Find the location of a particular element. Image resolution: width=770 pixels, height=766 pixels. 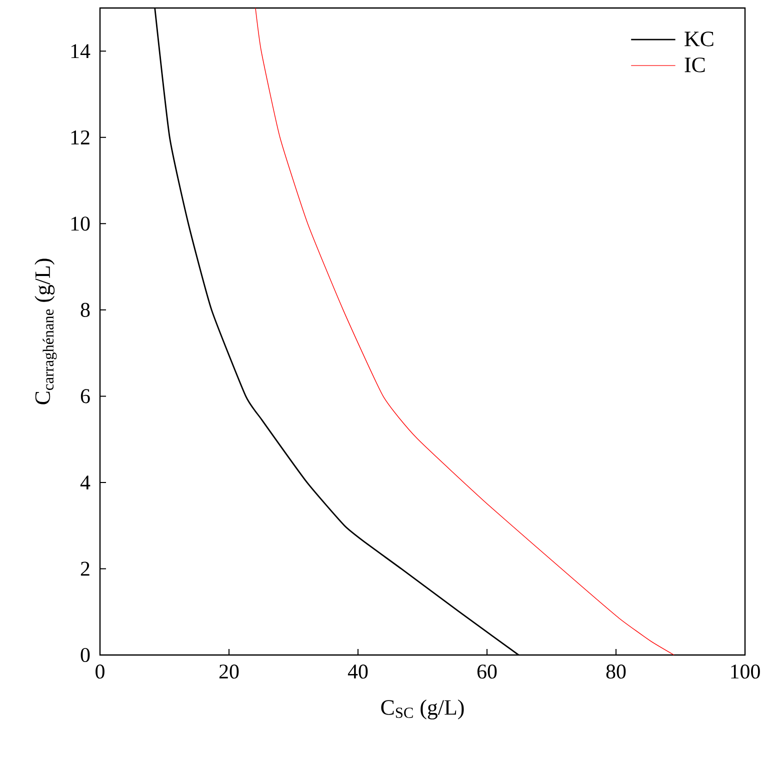

y-tick-label: 0 is located at coordinates (85, 655).